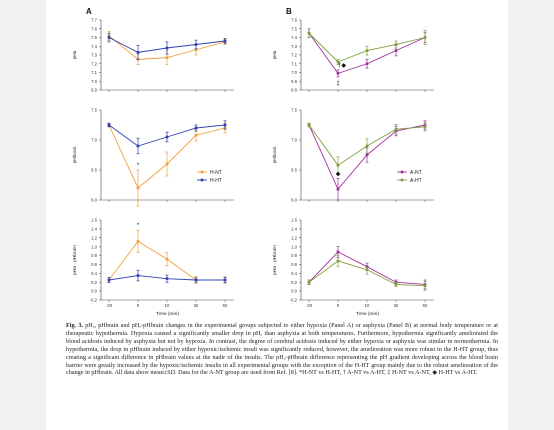 Image resolution: width=554 pixels, height=430 pixels. Describe the element at coordinates (94, 220) in the screenshot. I see `y-tick-label: 1.6` at that location.